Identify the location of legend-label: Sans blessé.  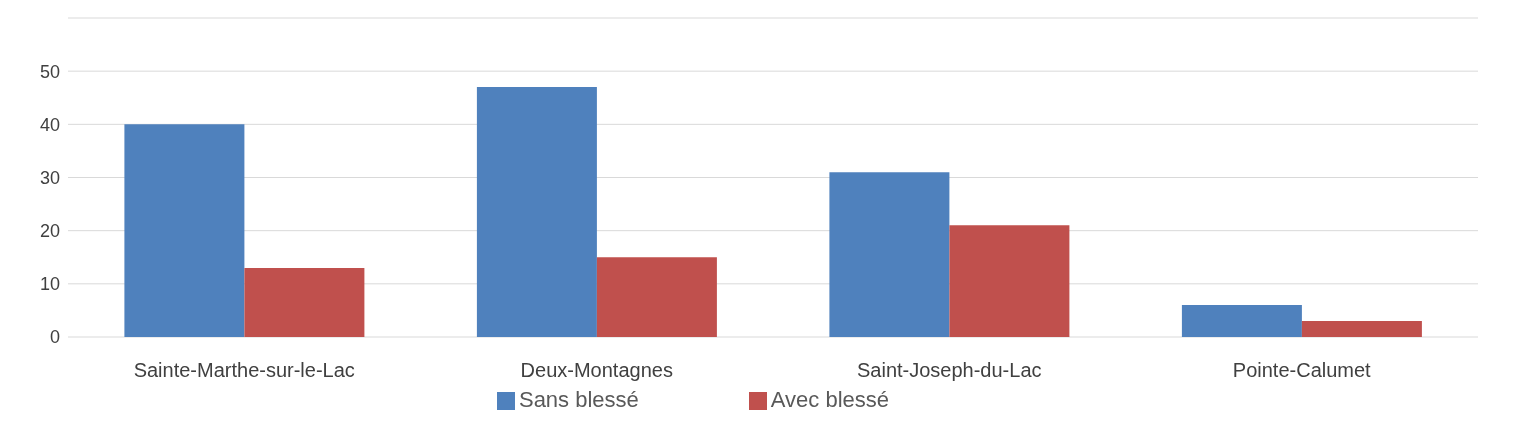
(578, 399).